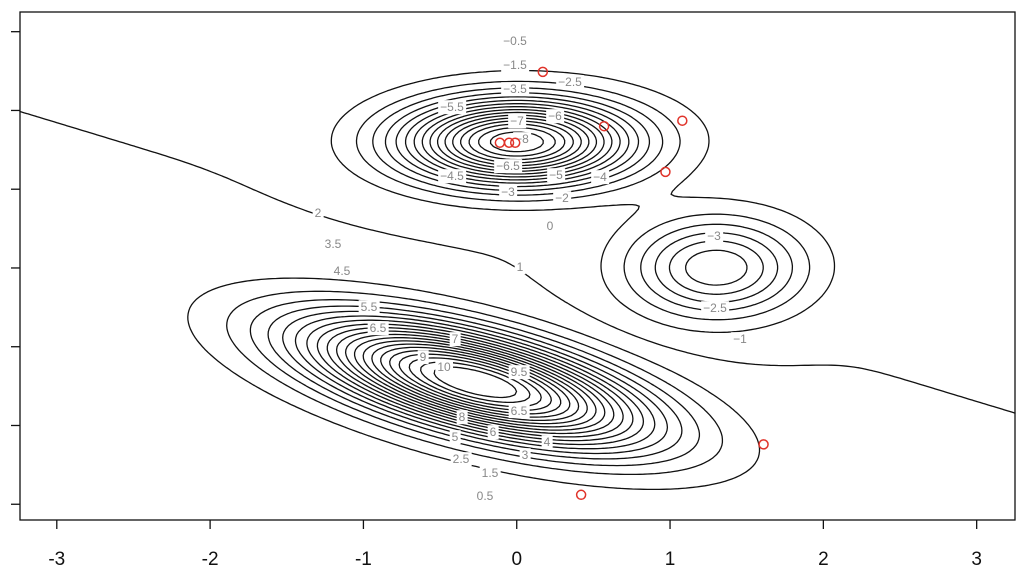 The height and width of the screenshot is (572, 1024). I want to click on contour-label: −1, so click(740, 339).